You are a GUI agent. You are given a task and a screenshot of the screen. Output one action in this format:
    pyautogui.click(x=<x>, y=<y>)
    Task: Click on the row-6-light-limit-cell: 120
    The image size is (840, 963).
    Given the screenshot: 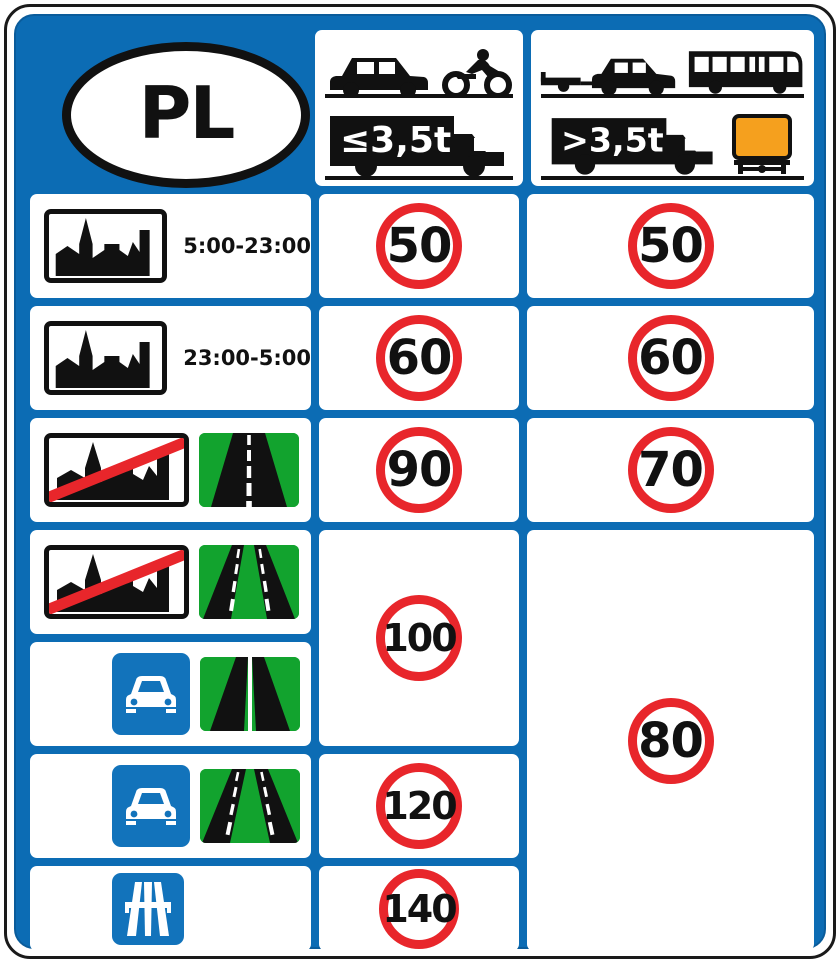 What is the action you would take?
    pyautogui.click(x=419, y=806)
    